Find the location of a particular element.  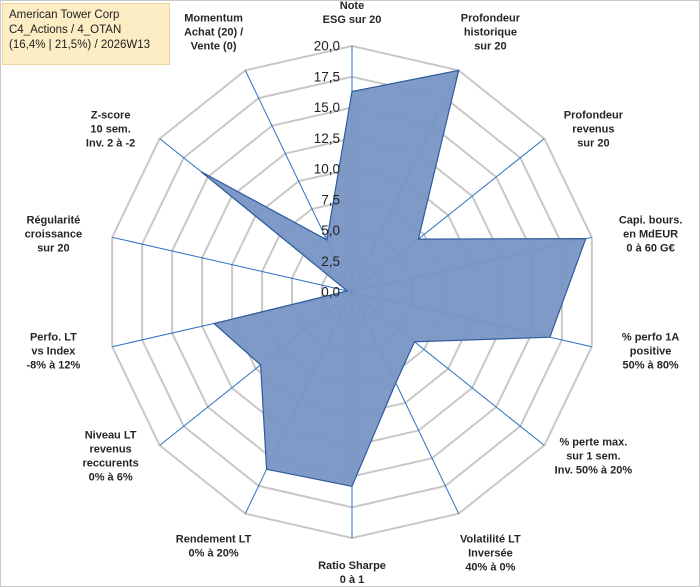

axis-label-line: Capi. bours. is located at coordinates (651, 221).